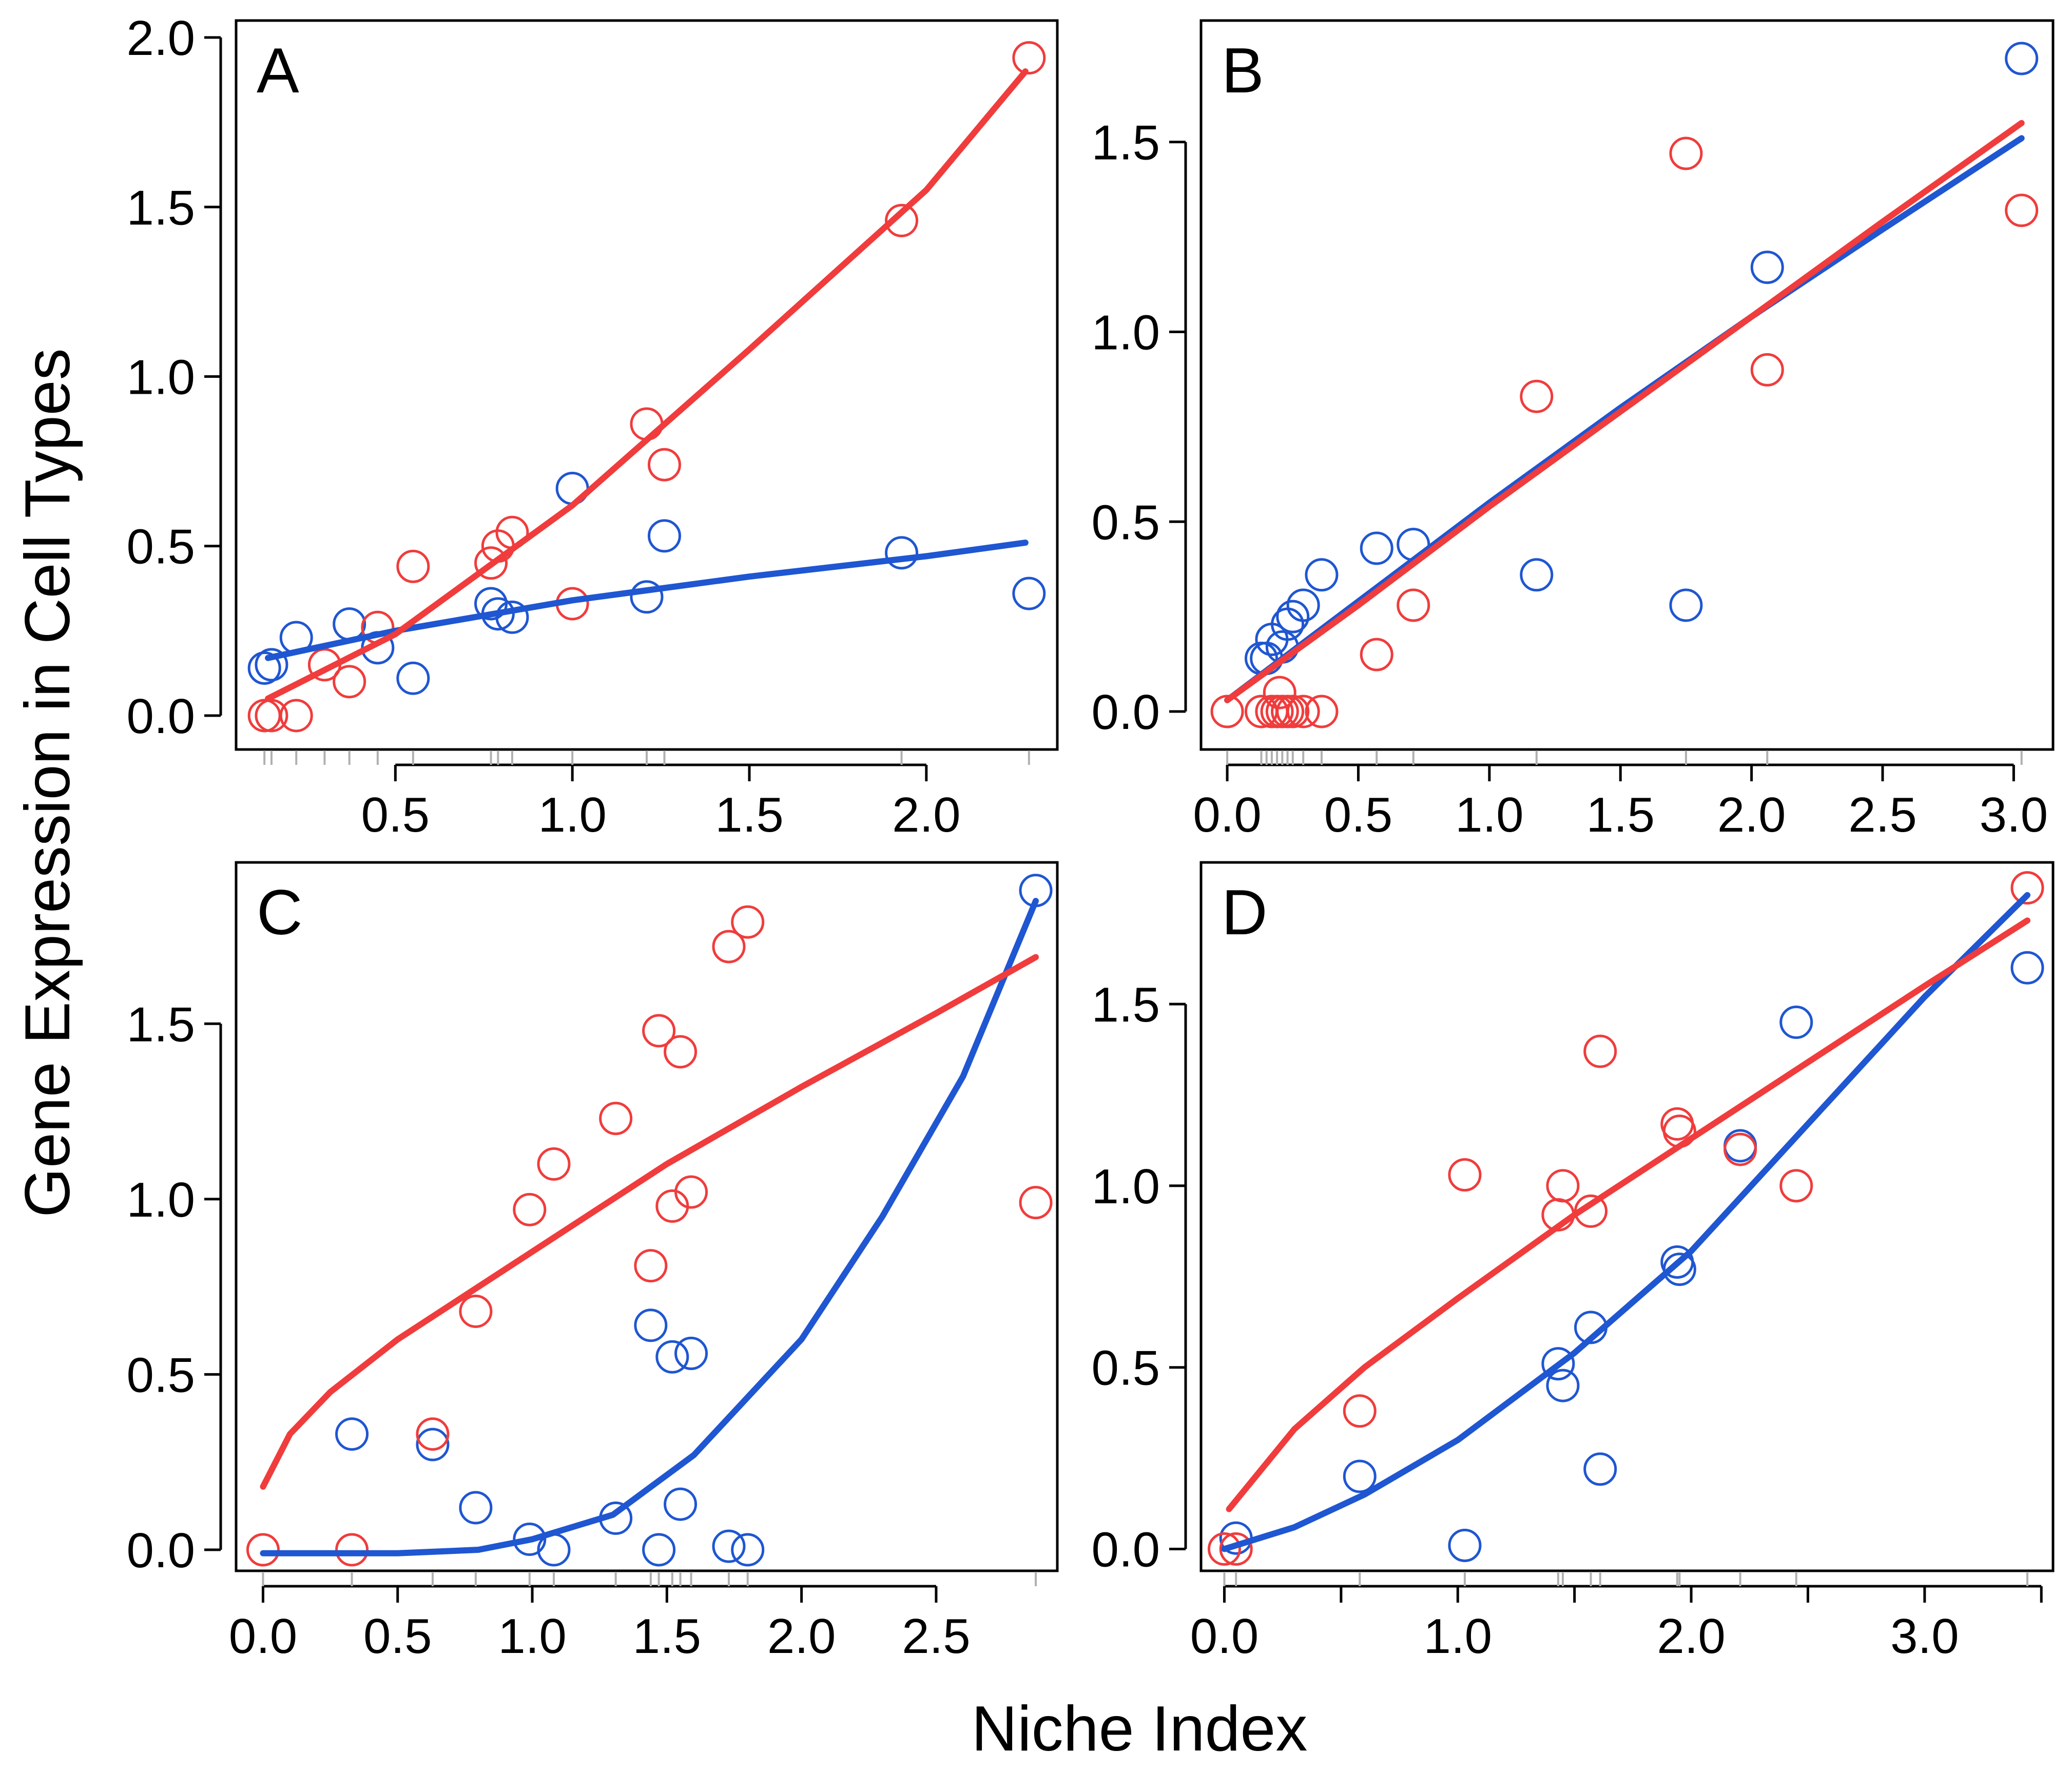 The width and height of the screenshot is (2072, 1770). What do you see at coordinates (278, 70) in the screenshot?
I see `panel-label-a: A` at bounding box center [278, 70].